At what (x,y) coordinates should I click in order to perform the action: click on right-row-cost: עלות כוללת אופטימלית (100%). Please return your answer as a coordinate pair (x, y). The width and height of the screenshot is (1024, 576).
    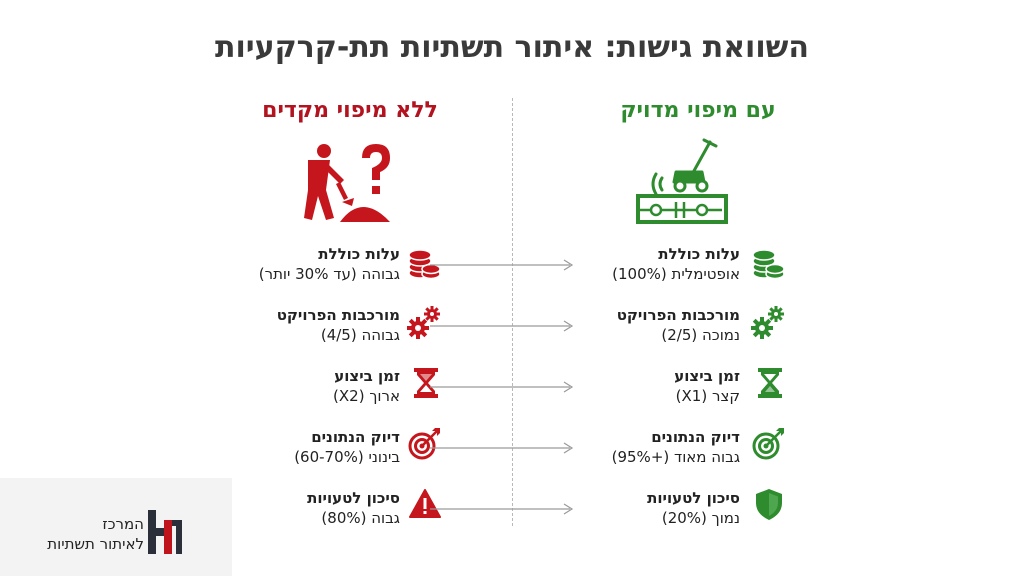
    Looking at the image, I should click on (640, 264).